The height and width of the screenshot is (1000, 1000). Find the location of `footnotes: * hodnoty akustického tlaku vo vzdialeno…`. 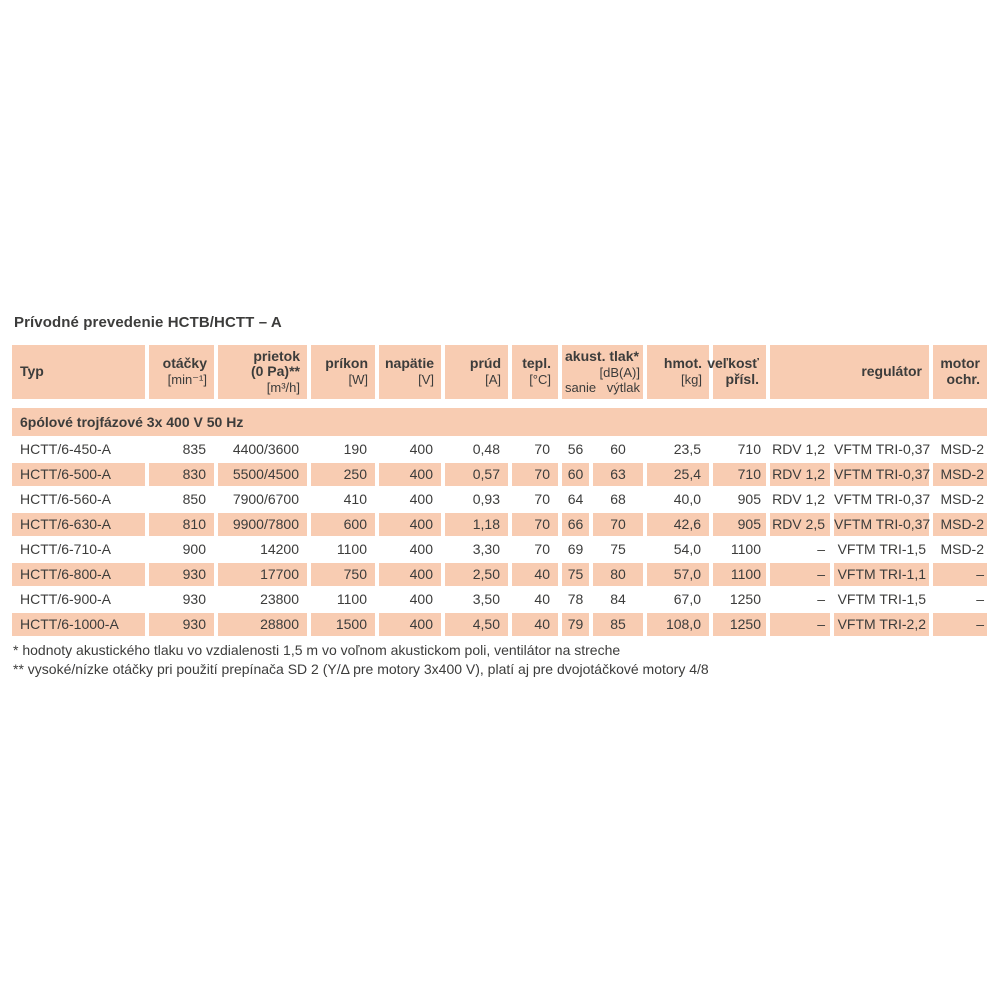

footnotes: * hodnoty akustického tlaku vo vzdialeno… is located at coordinates (361, 660).